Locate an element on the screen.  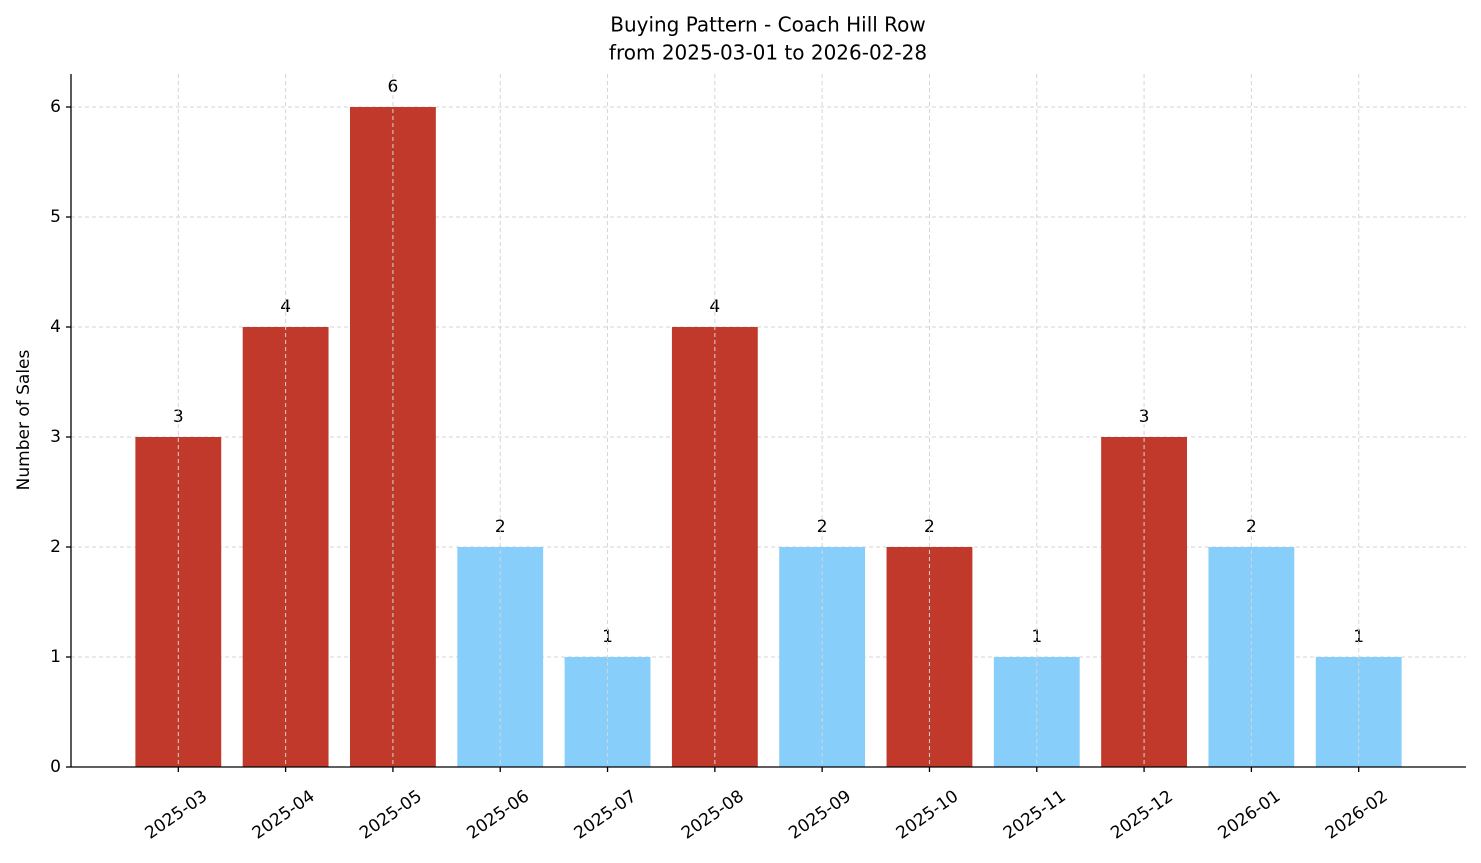
bar is located at coordinates (393, 437).